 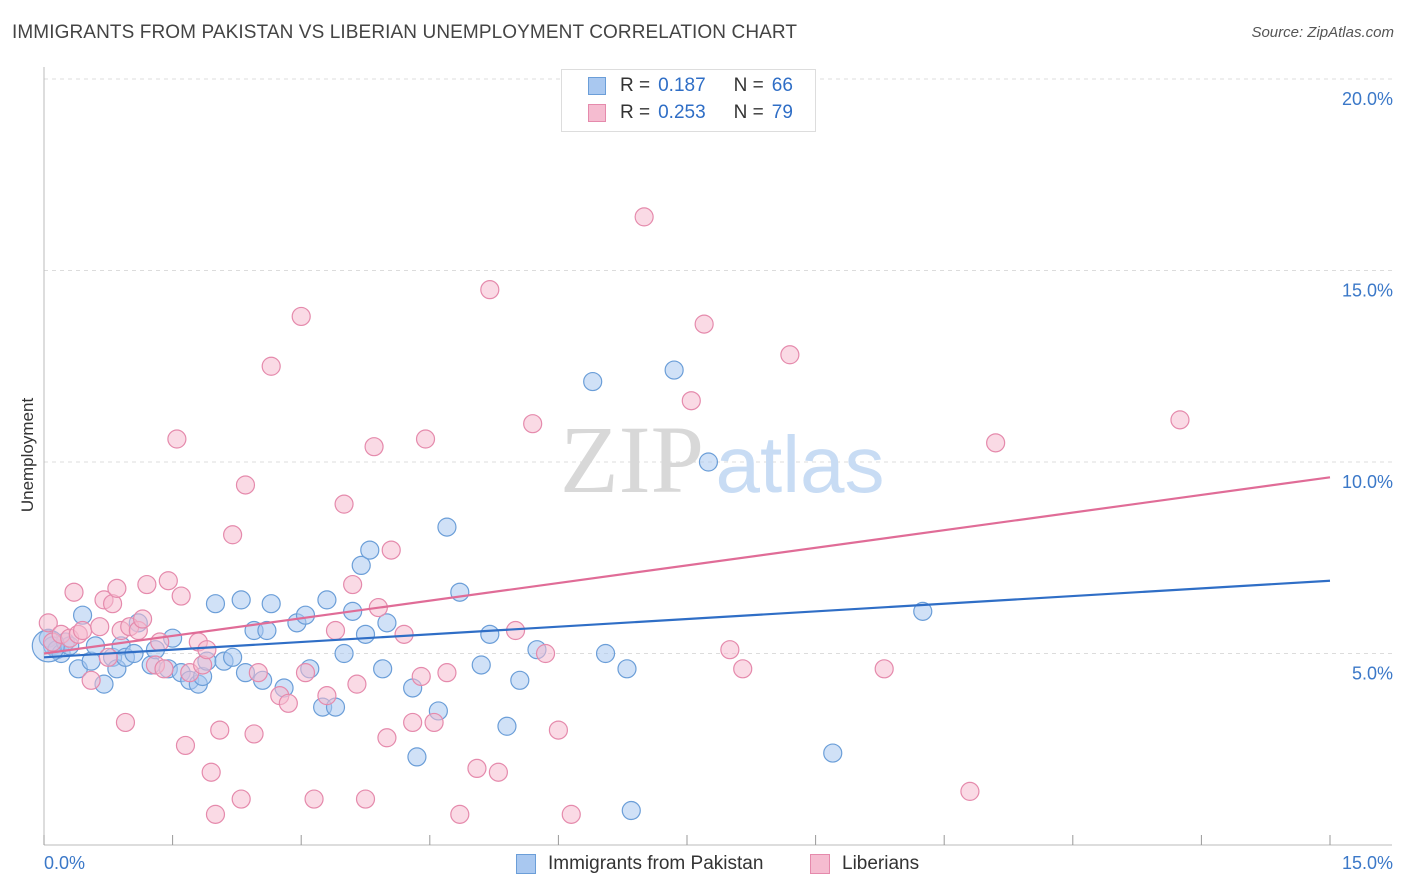 What do you see at coordinates (688, 100) in the screenshot?
I see `legend: R = 0.187 N = 66 R = 0.253 N = 79` at bounding box center [688, 100].